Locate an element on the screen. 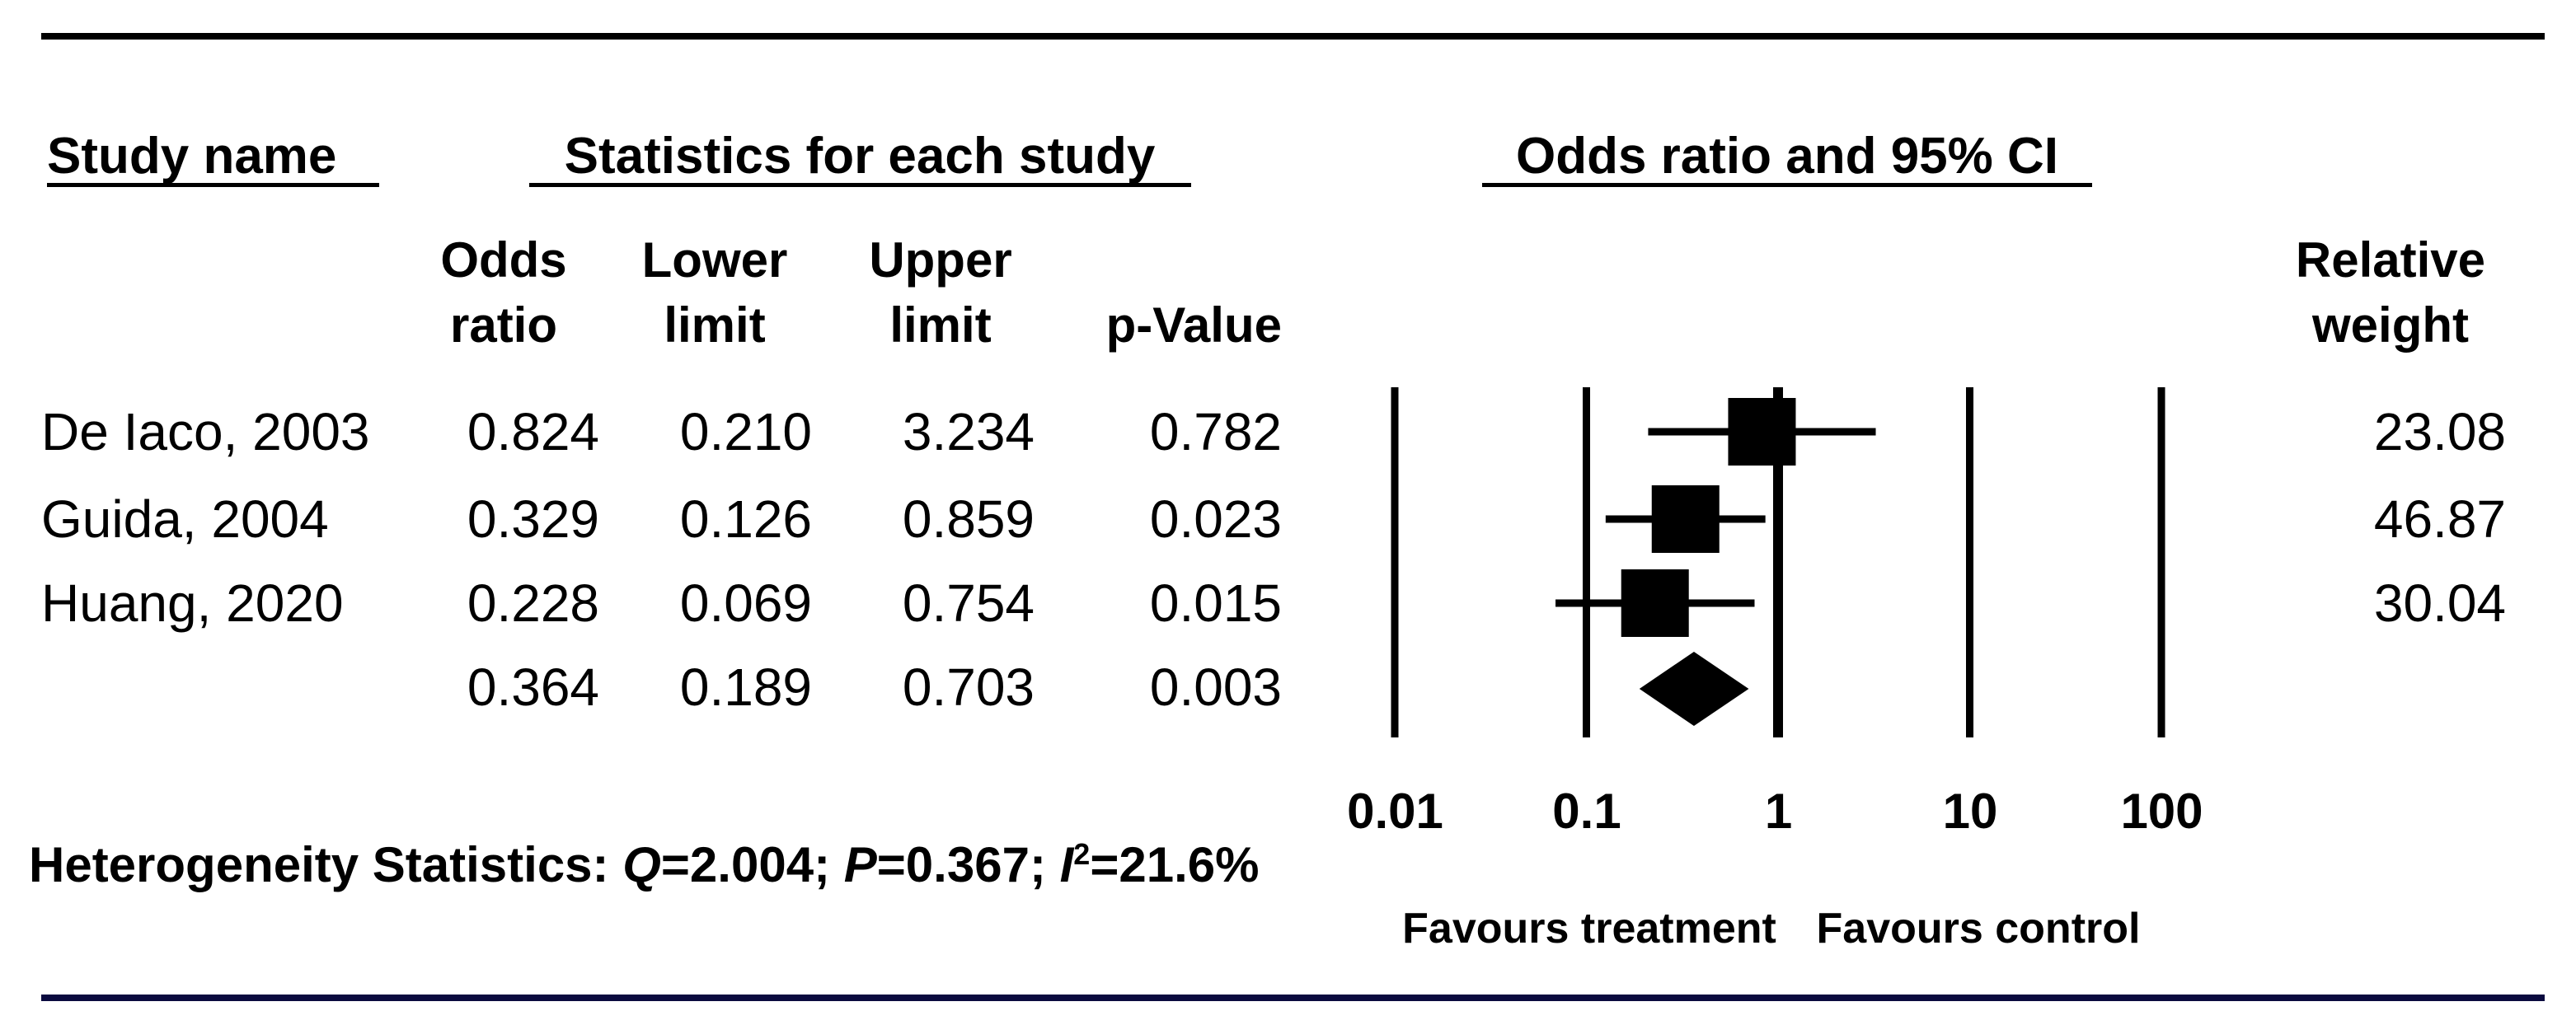 The image size is (2576, 1025). lower-limit-value: 0.126 is located at coordinates (745, 519).